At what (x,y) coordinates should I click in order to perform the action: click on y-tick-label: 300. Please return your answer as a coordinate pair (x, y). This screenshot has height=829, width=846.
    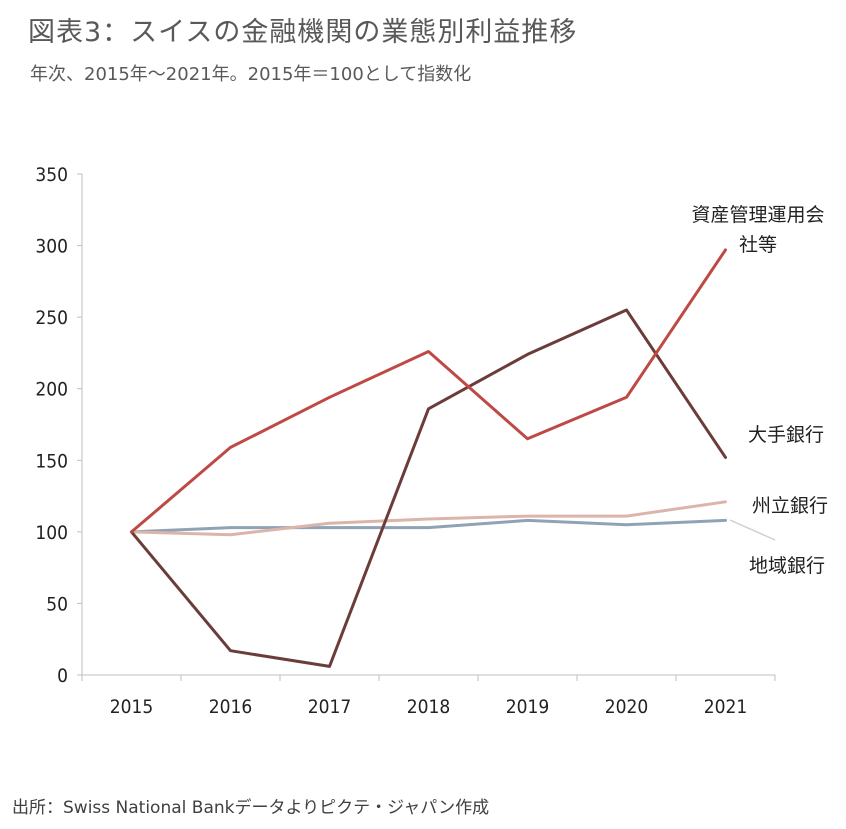
    Looking at the image, I should click on (51, 247).